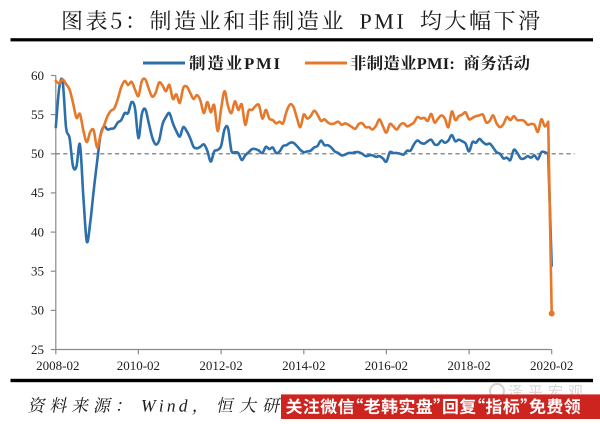  Describe the element at coordinates (468, 365) in the screenshot. I see `svg-text: 2018-02` at that location.